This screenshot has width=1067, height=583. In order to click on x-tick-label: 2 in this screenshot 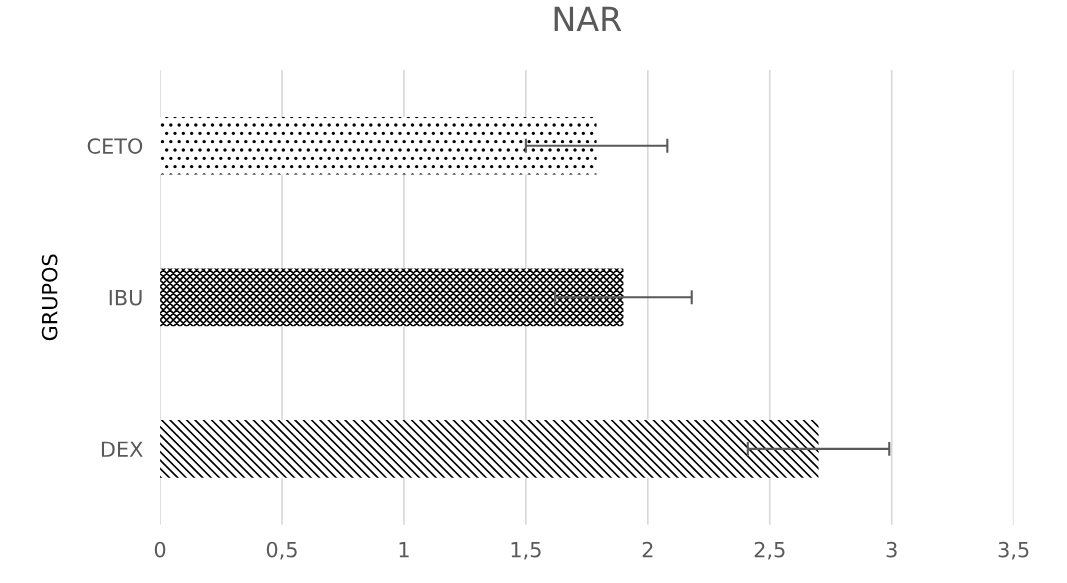, I will do `click(647, 549)`.